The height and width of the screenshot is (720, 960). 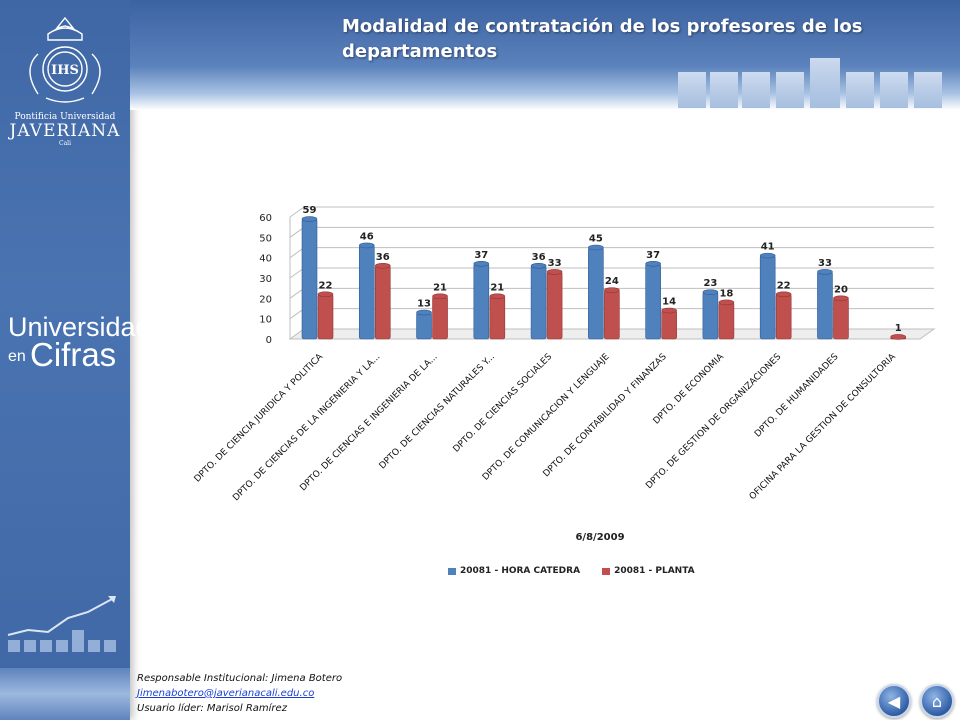 I want to click on y-tick-label: 0, so click(x=269, y=340).